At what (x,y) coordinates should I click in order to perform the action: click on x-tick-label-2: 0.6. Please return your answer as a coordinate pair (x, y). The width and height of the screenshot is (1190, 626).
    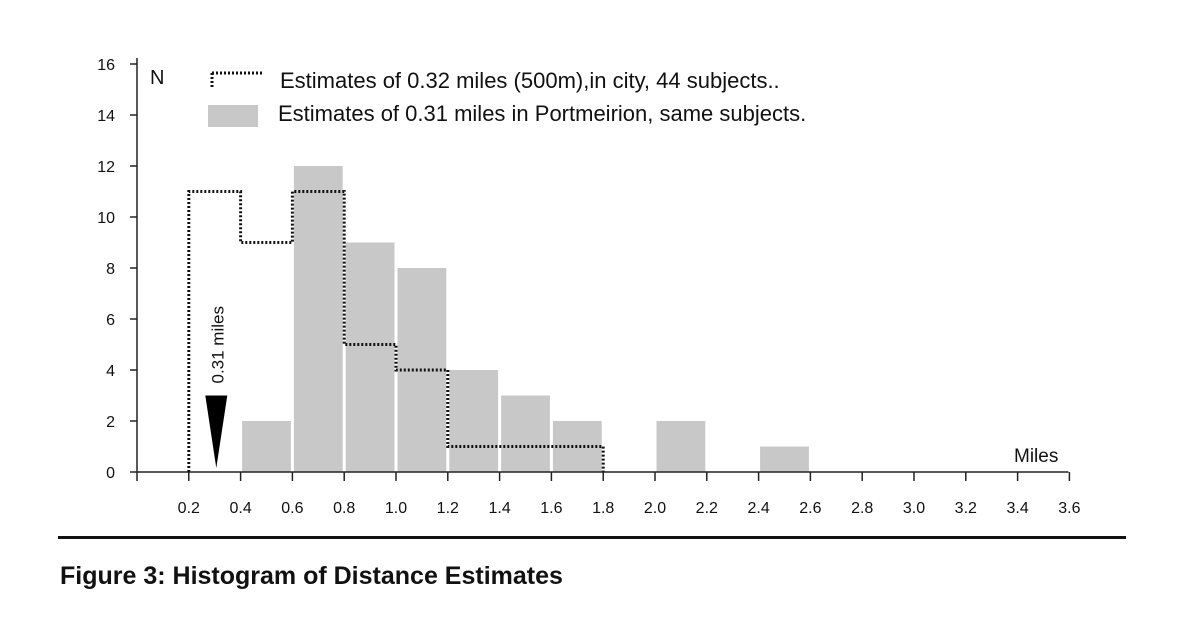
    Looking at the image, I should click on (292, 508).